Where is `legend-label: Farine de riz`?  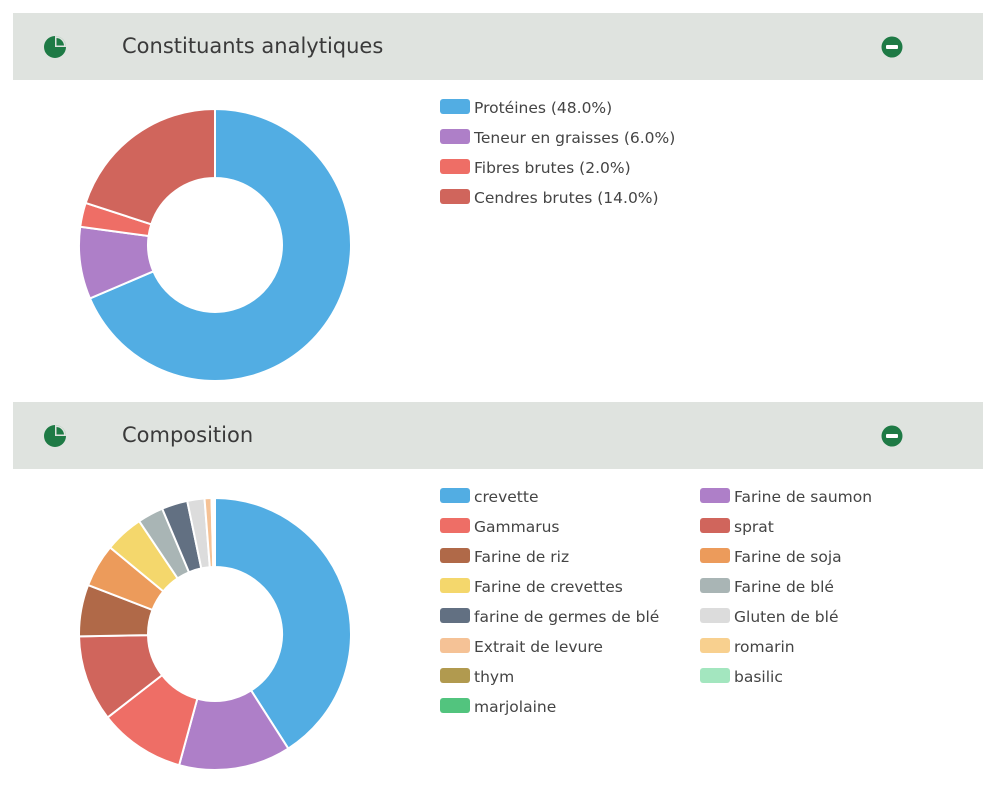 legend-label: Farine de riz is located at coordinates (522, 557).